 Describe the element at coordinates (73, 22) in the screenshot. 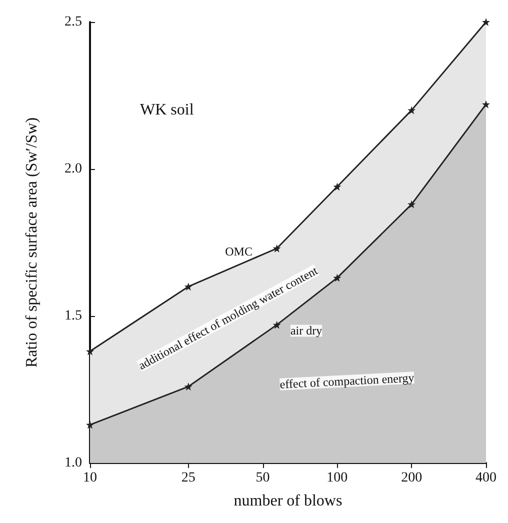

I see `y-tick-label: 2.5` at that location.